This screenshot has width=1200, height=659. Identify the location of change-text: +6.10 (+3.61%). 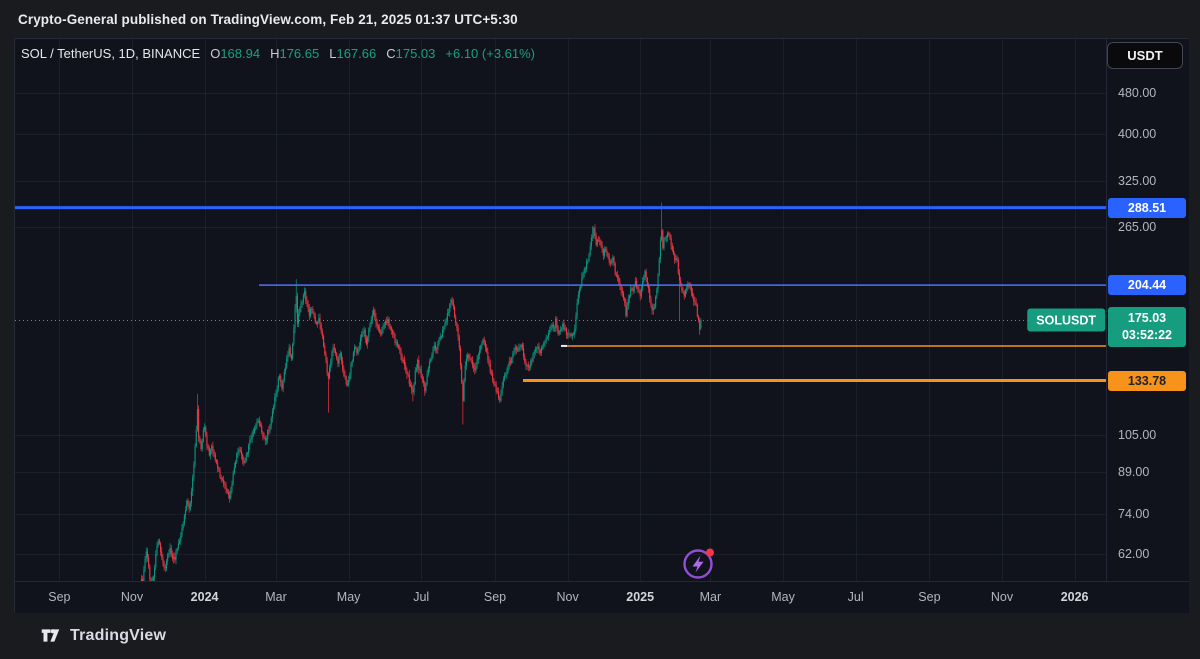
(490, 53).